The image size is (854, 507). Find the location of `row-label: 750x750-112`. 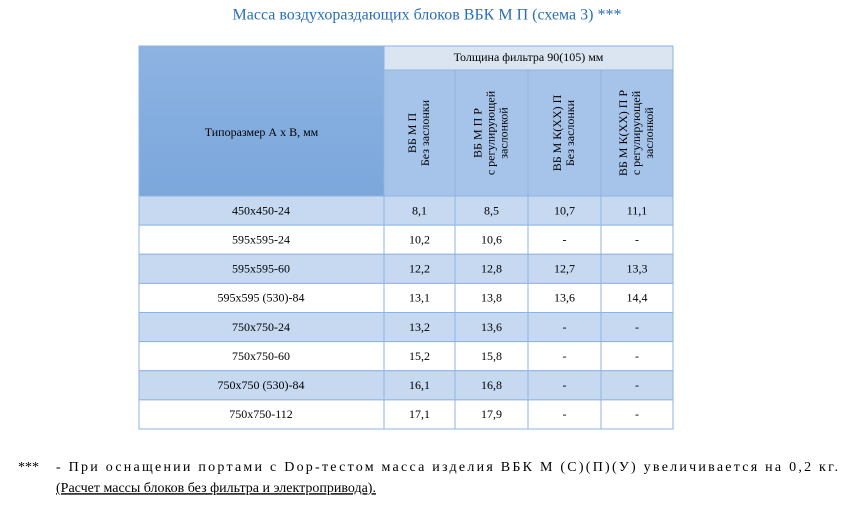

row-label: 750x750-112 is located at coordinates (261, 414).